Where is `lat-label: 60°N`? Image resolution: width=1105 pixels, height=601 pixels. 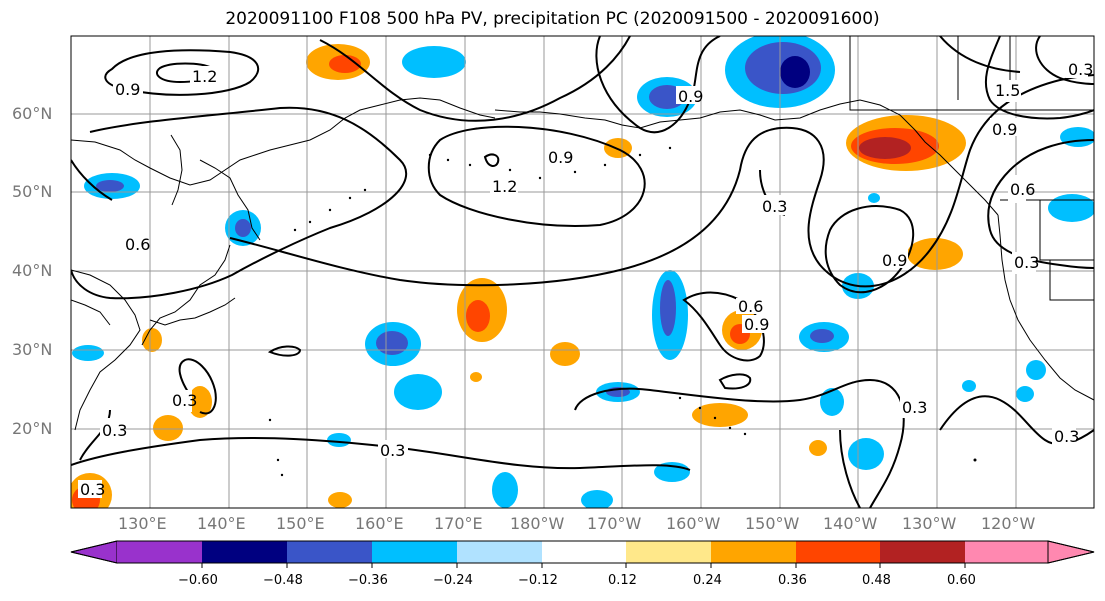 lat-label: 60°N is located at coordinates (32, 113).